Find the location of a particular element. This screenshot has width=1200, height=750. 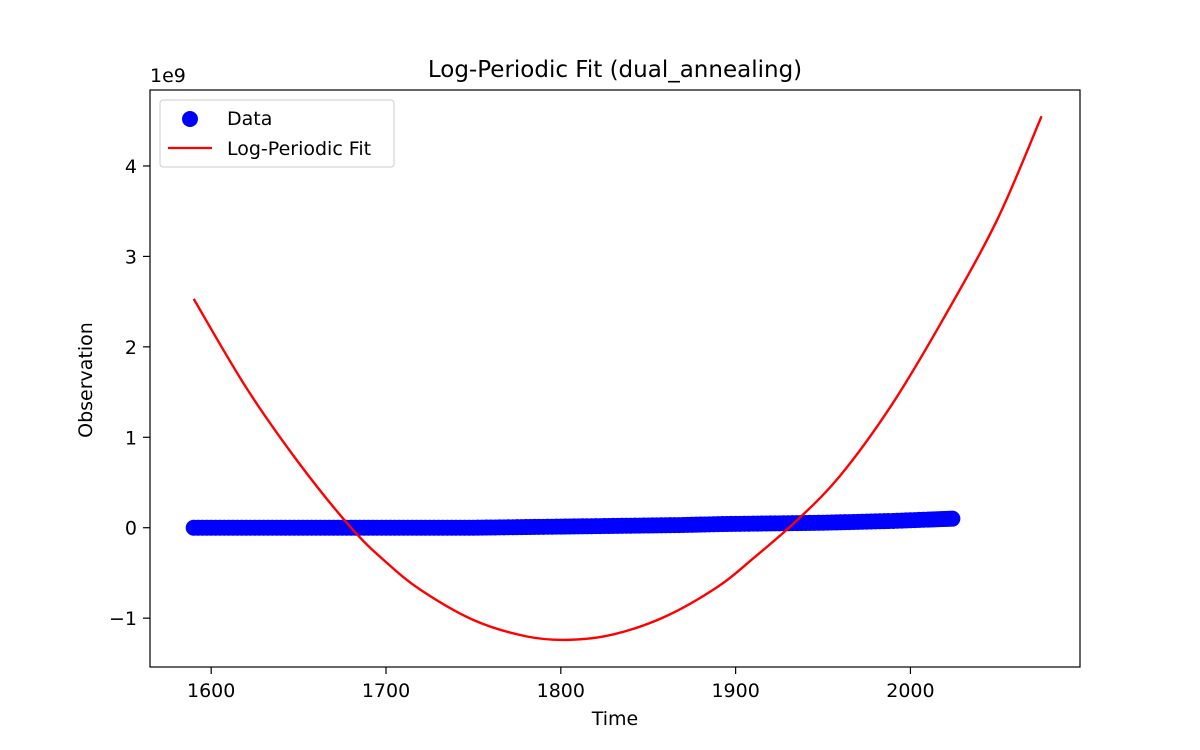

y-tick-label: 1 is located at coordinates (131, 438).